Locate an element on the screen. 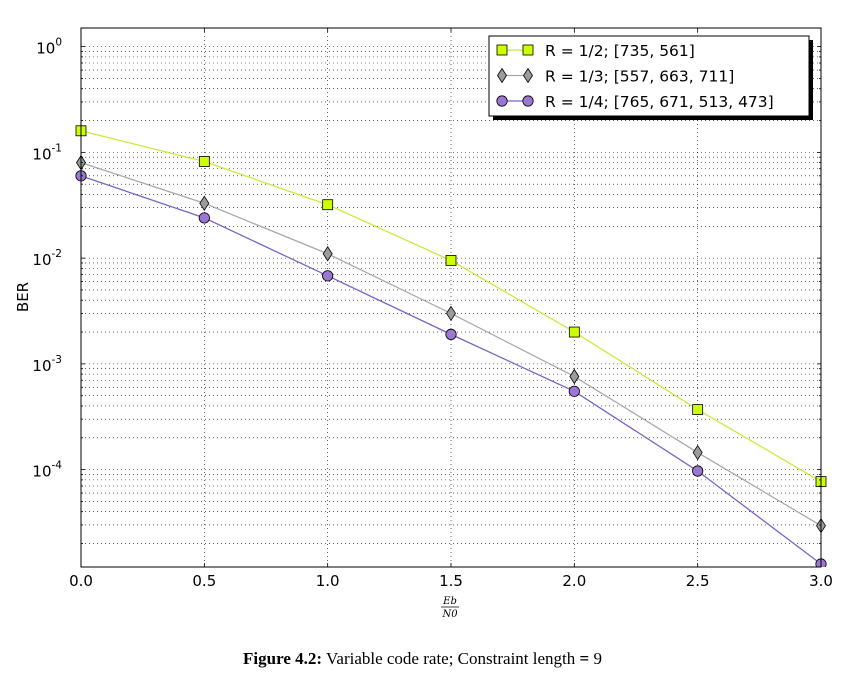 This screenshot has height=675, width=845. x-axis-label: Eb N0 is located at coordinates (450, 608).